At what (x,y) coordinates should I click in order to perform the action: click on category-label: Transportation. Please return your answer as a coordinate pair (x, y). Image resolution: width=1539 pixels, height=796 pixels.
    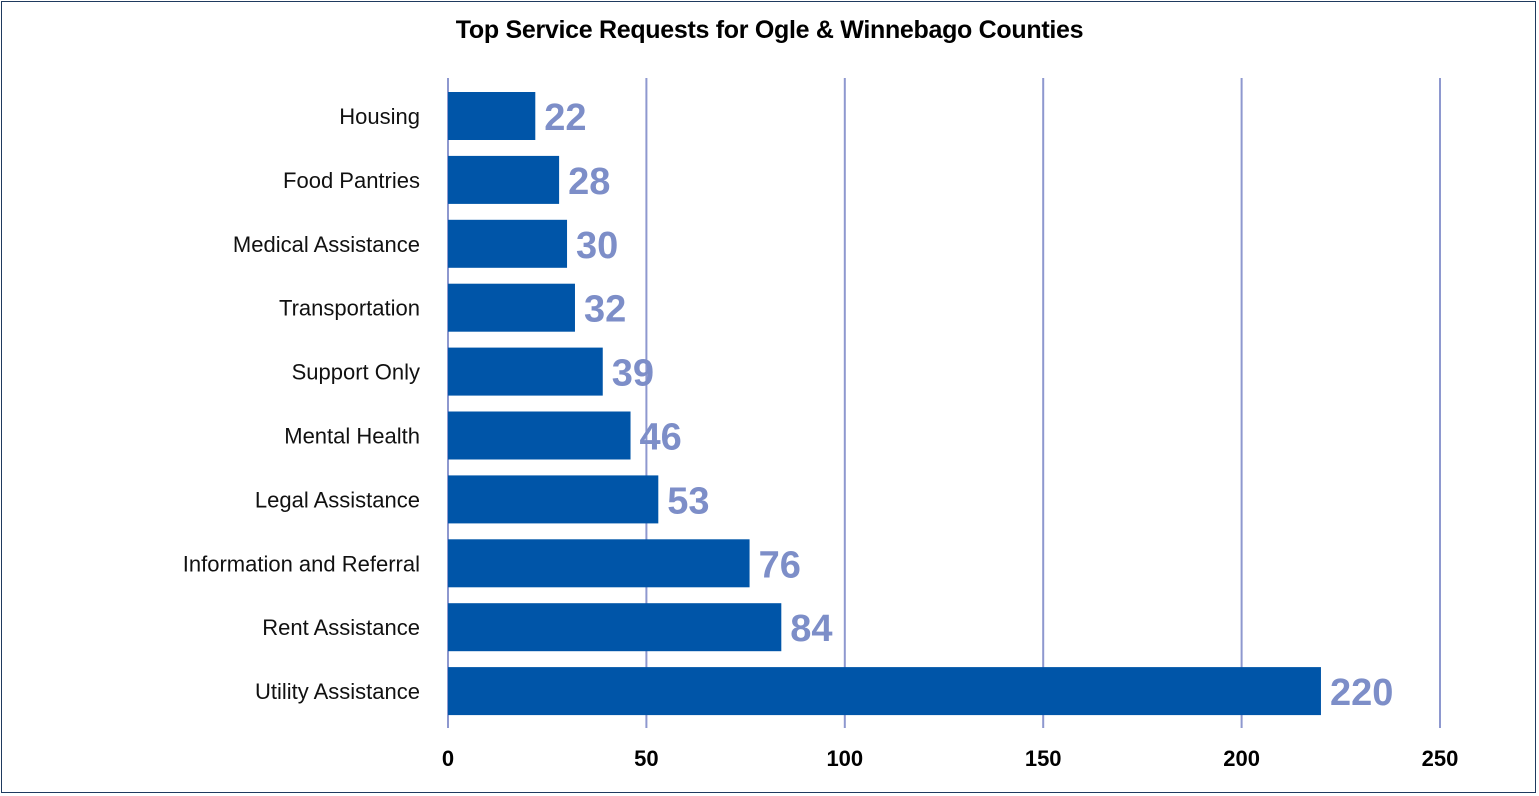
    Looking at the image, I should click on (349, 308).